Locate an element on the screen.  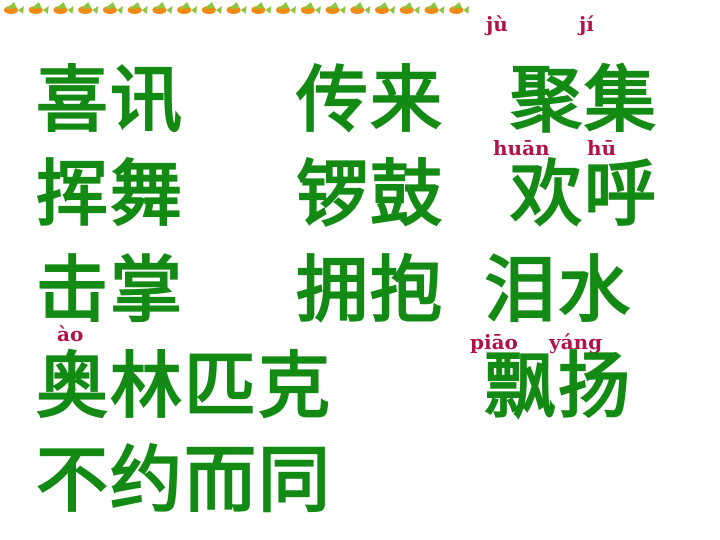
word-chuanlai: 传来 is located at coordinates (370, 100).